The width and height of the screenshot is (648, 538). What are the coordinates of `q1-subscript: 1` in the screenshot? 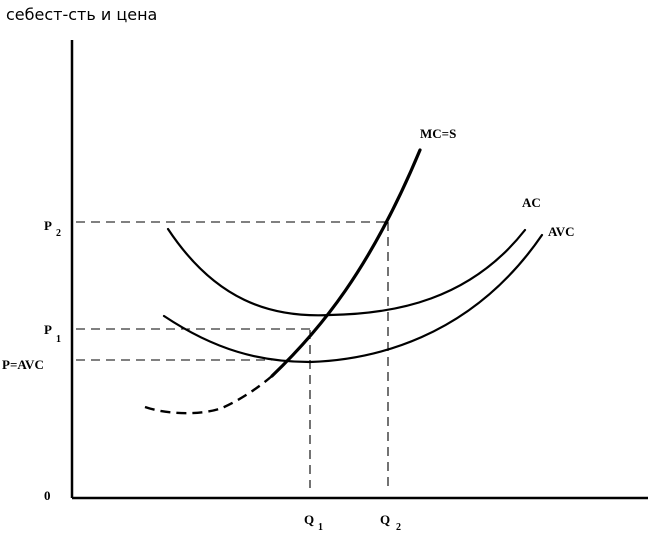 It's located at (320, 527).